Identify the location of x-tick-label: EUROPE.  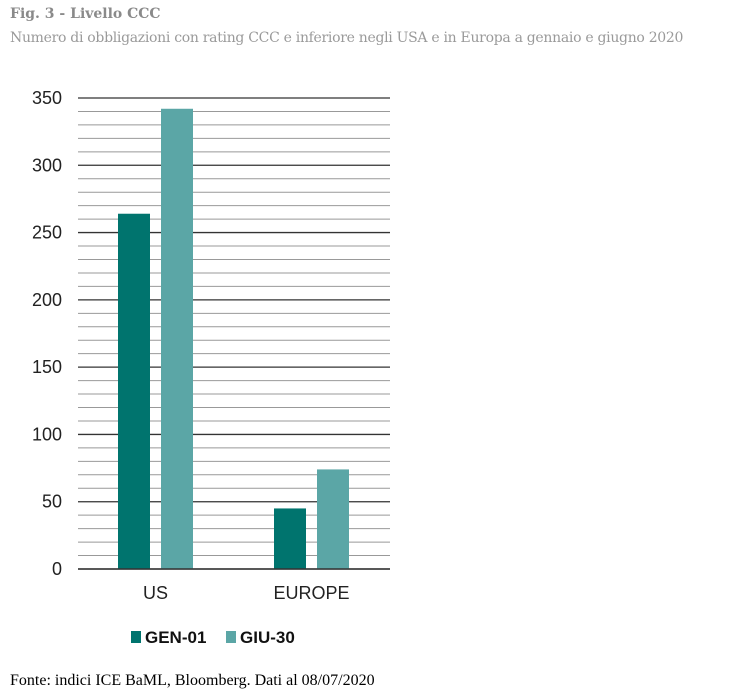
(311, 593).